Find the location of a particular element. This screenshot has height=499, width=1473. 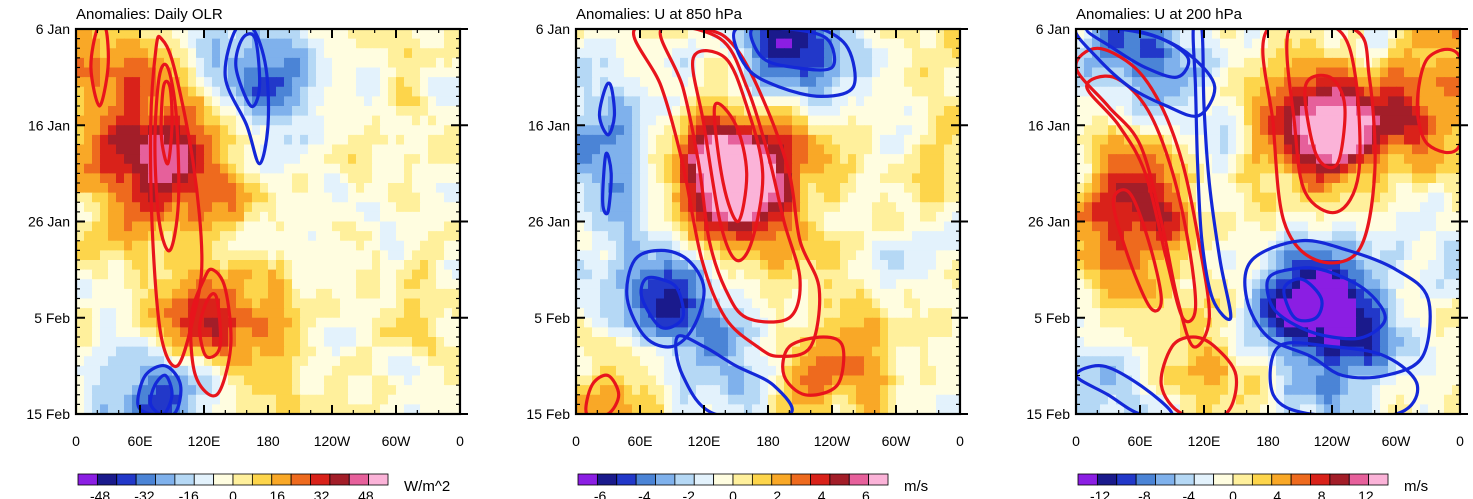

colorbar-label: -16 is located at coordinates (189, 493).